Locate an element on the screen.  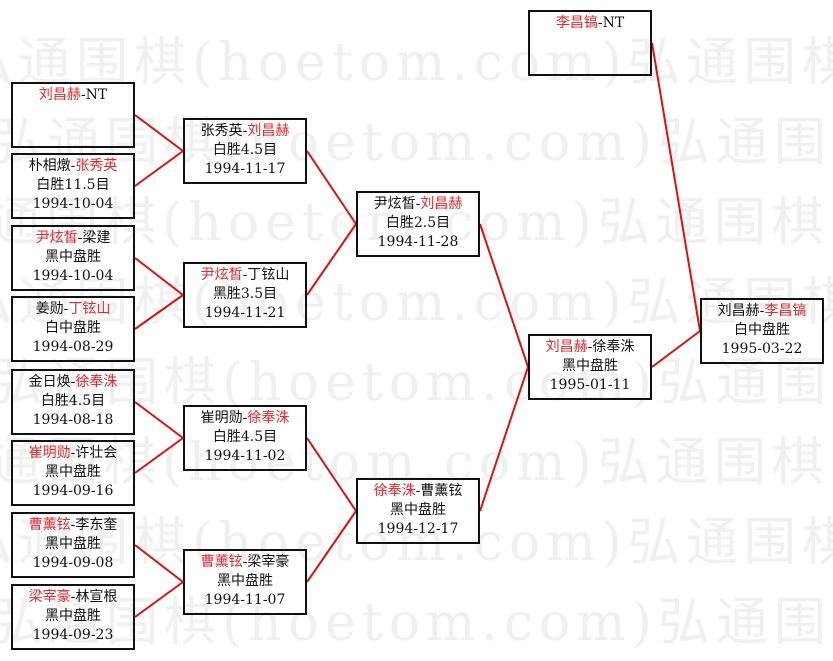
match-date: 1994-09-23 is located at coordinates (73, 635).